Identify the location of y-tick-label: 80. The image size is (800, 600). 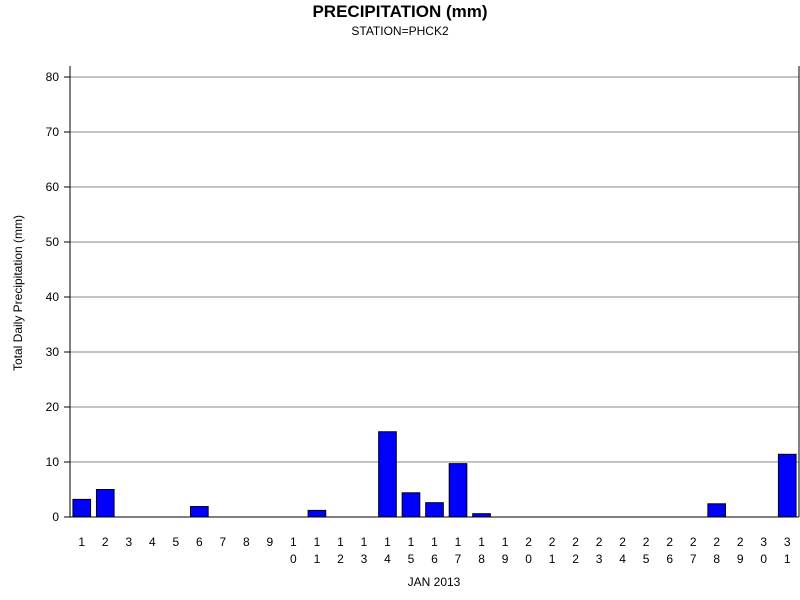
(53, 77).